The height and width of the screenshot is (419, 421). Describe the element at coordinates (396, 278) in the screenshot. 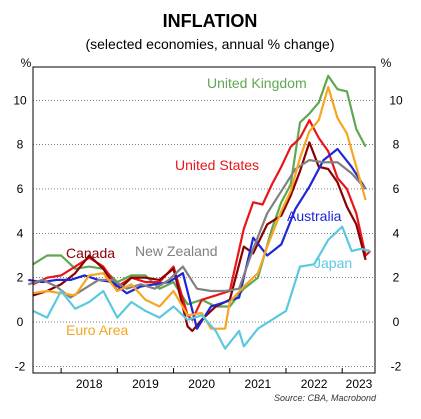

I see `y-tick-label-right: 2` at that location.